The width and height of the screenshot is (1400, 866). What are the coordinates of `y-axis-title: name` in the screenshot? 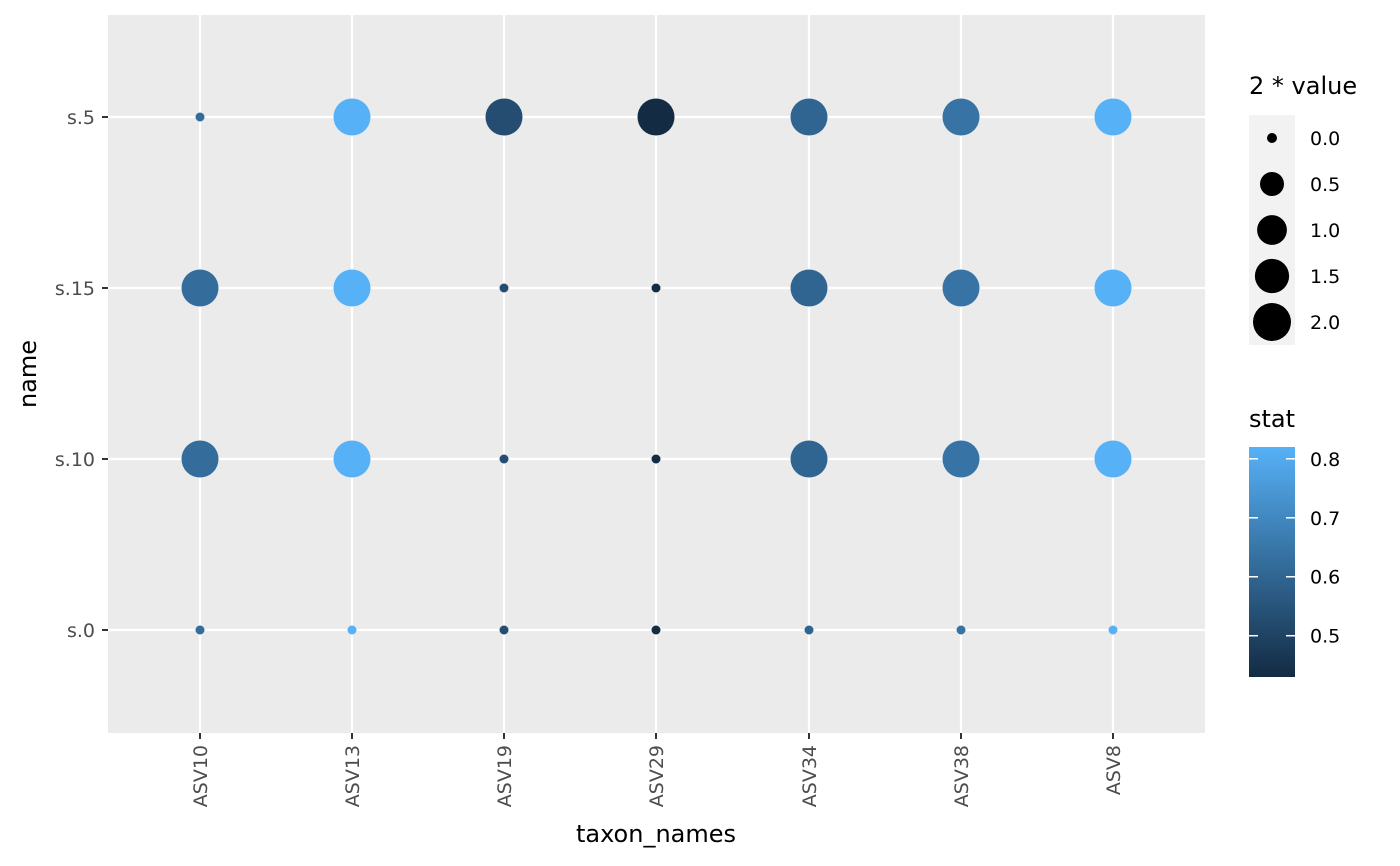 It's located at (28, 374).